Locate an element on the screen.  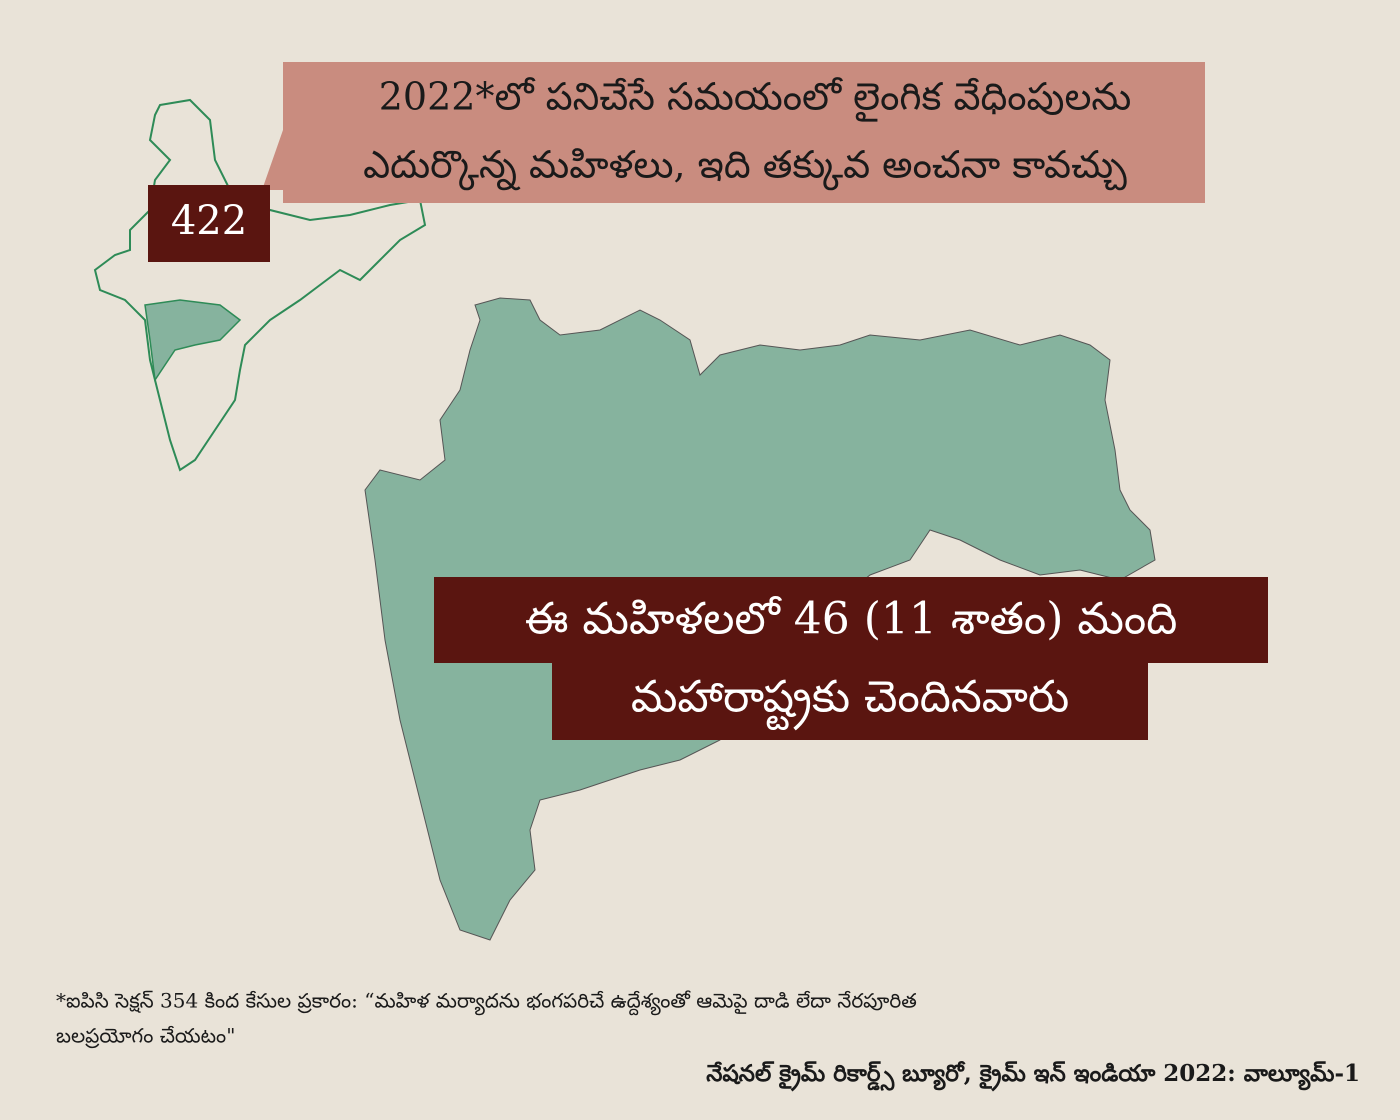
highlight-line: మహారాష్ట్రకు చెందినవారు is located at coordinates (850, 701).